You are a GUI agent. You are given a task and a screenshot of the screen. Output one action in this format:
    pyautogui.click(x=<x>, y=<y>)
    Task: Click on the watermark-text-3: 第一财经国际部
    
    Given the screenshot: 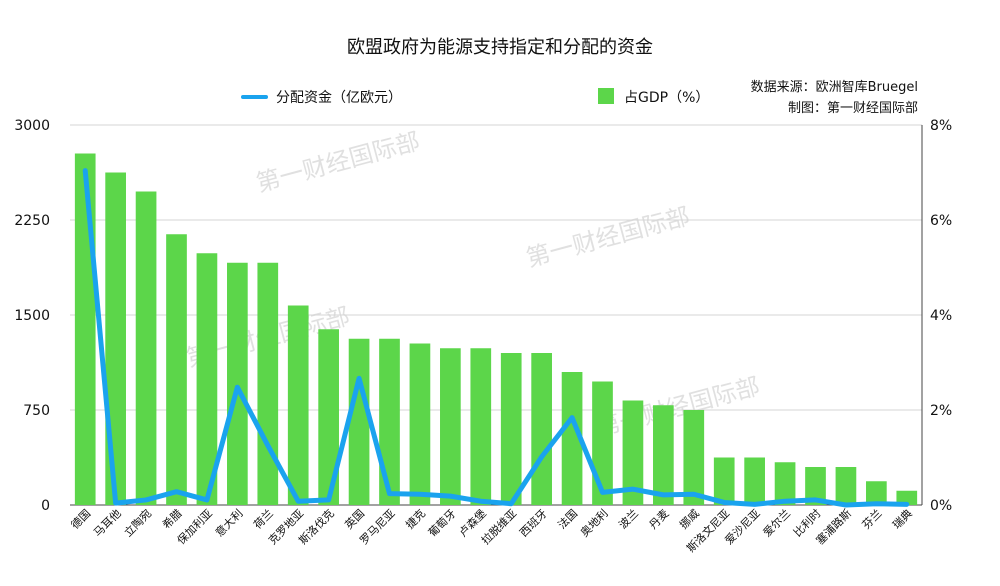 What is the action you would take?
    pyautogui.click(x=678, y=407)
    